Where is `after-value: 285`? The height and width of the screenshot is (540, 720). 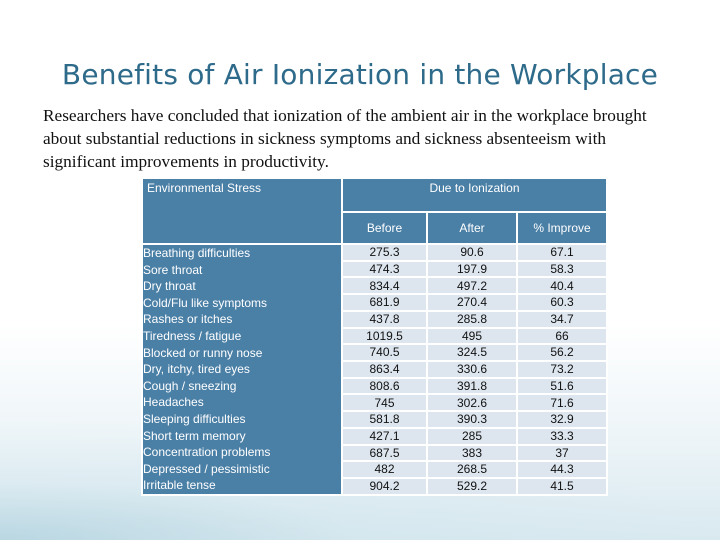 after-value: 285 is located at coordinates (472, 436).